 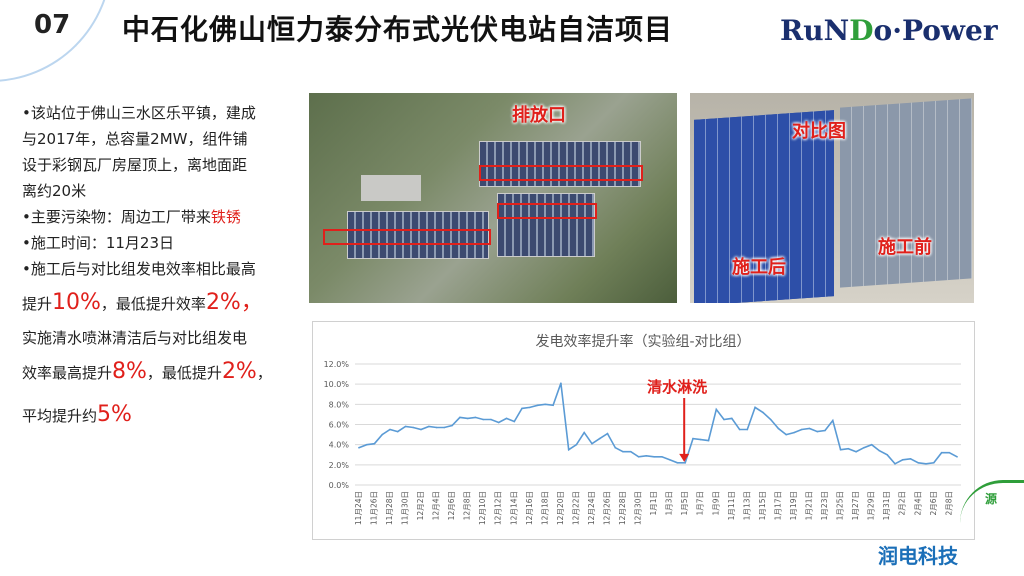 I want to click on x-tick-label: 12月24日, so click(x=591, y=508).